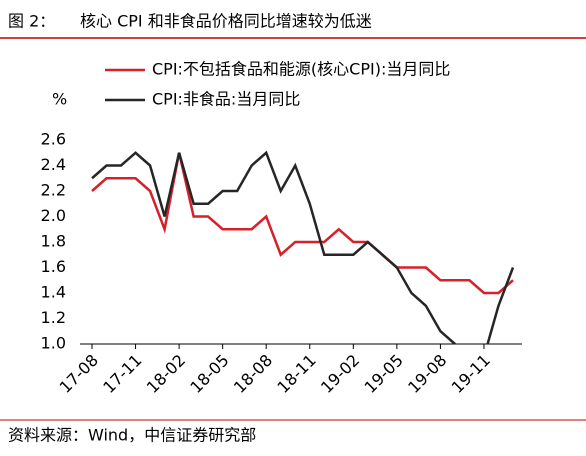 The height and width of the screenshot is (456, 586). Describe the element at coordinates (471, 374) in the screenshot. I see `x-tick-label: 19-11` at that location.